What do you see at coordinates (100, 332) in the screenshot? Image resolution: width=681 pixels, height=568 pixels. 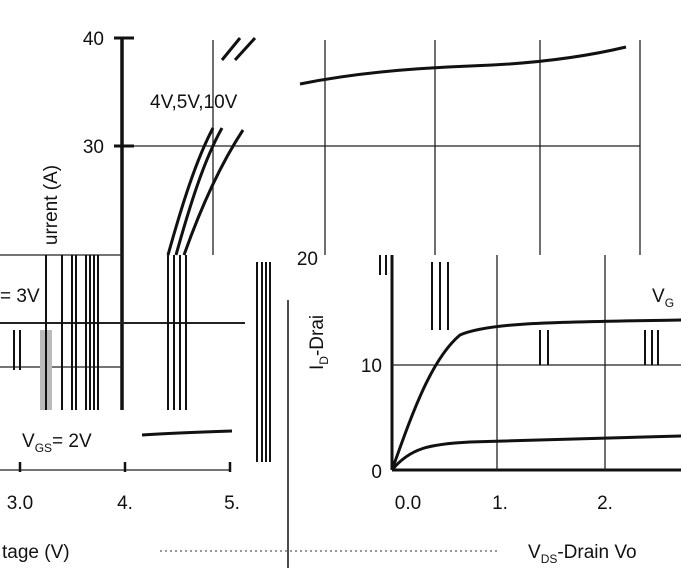 I see `mid-hatch-left` at bounding box center [100, 332].